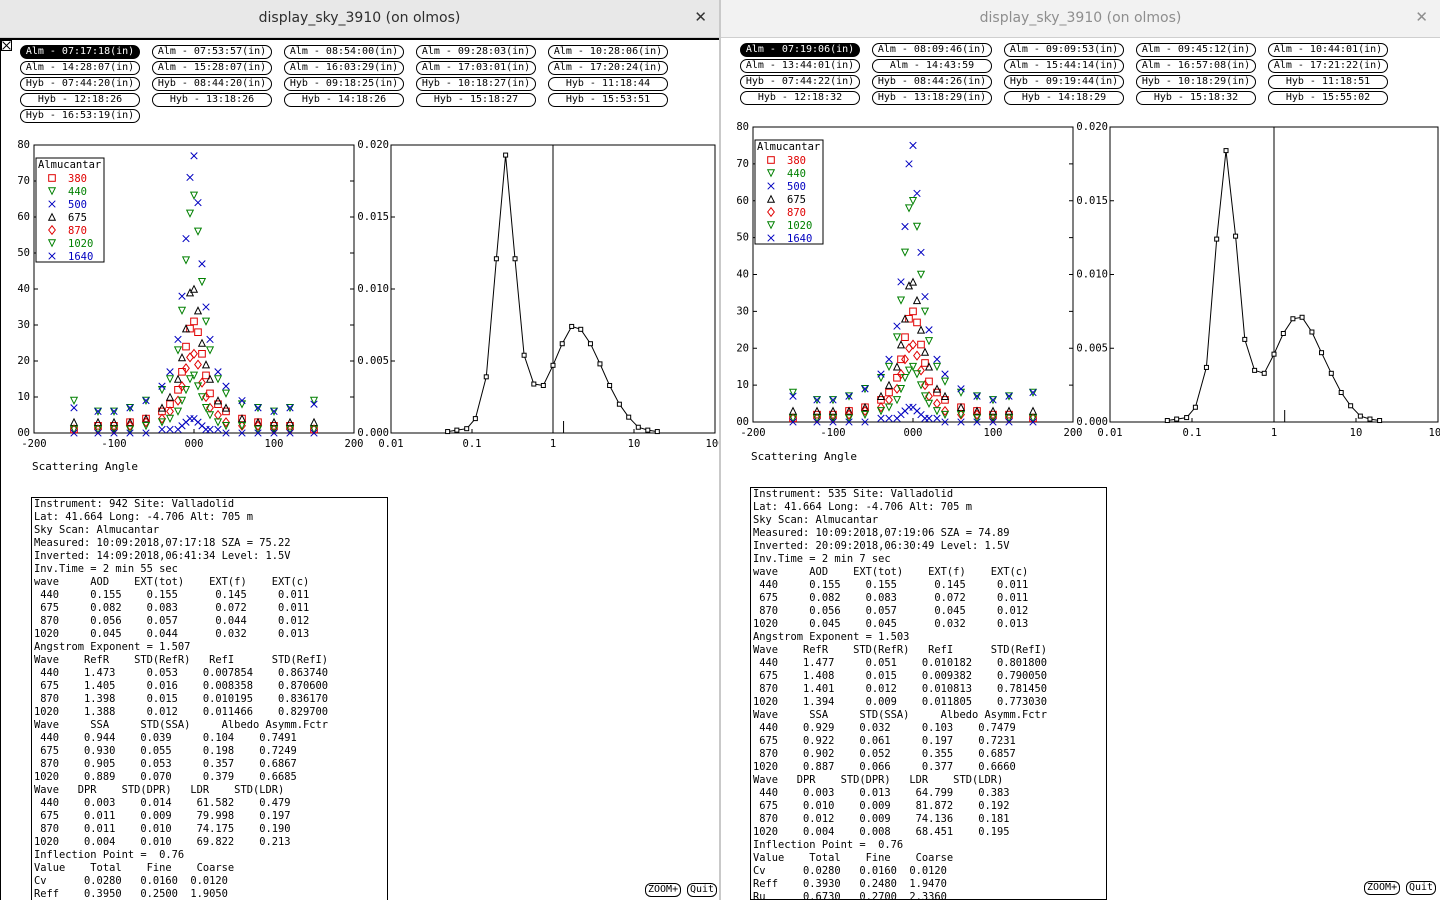  Describe the element at coordinates (932, 50) in the screenshot. I see `scan-button: Alm - 08:09:46(in)` at that location.